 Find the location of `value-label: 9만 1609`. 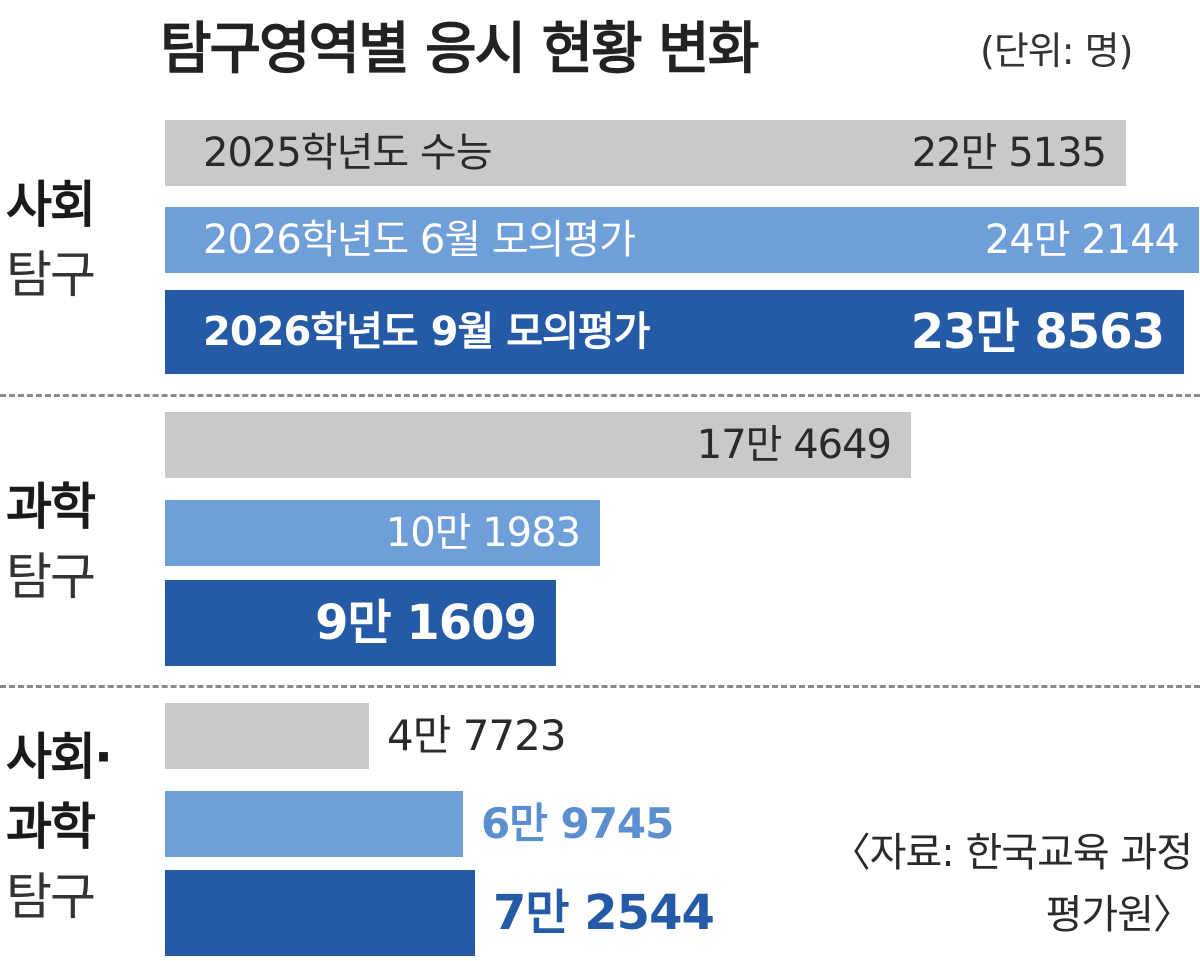

value-label: 9만 1609 is located at coordinates (426, 623).